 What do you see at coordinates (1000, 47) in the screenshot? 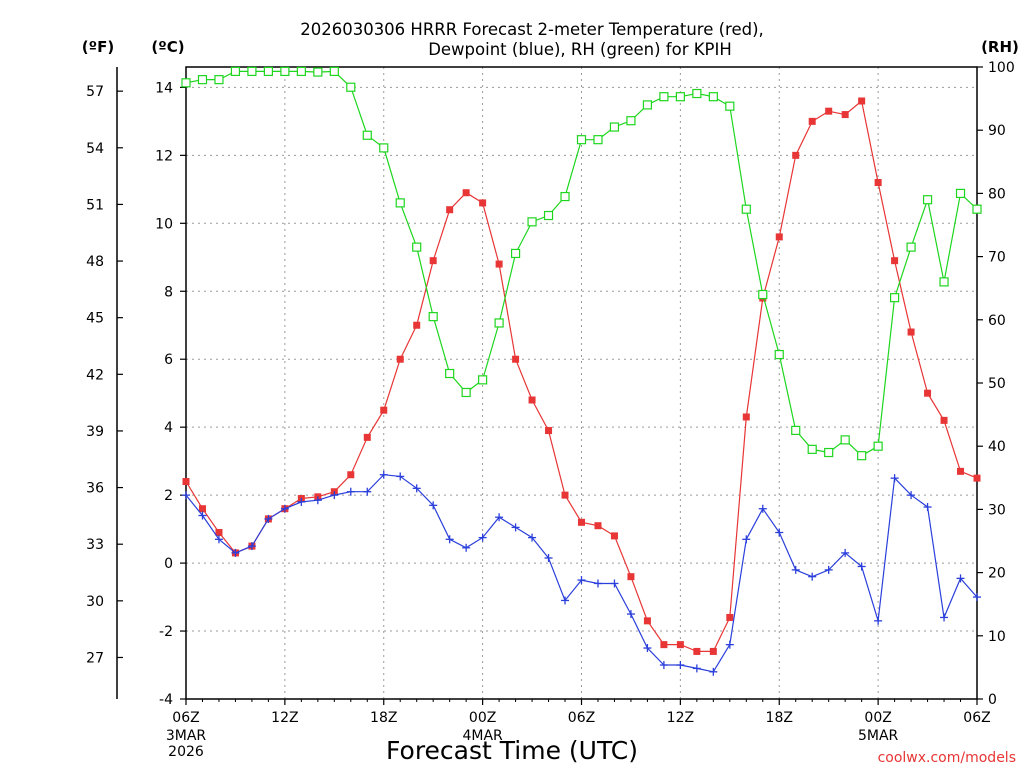
I see `rh-axis-label: (RH)` at bounding box center [1000, 47].